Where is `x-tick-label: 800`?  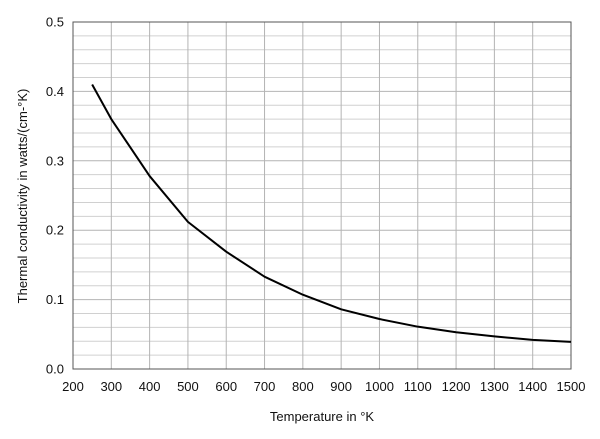
x-tick-label: 800 is located at coordinates (303, 386).